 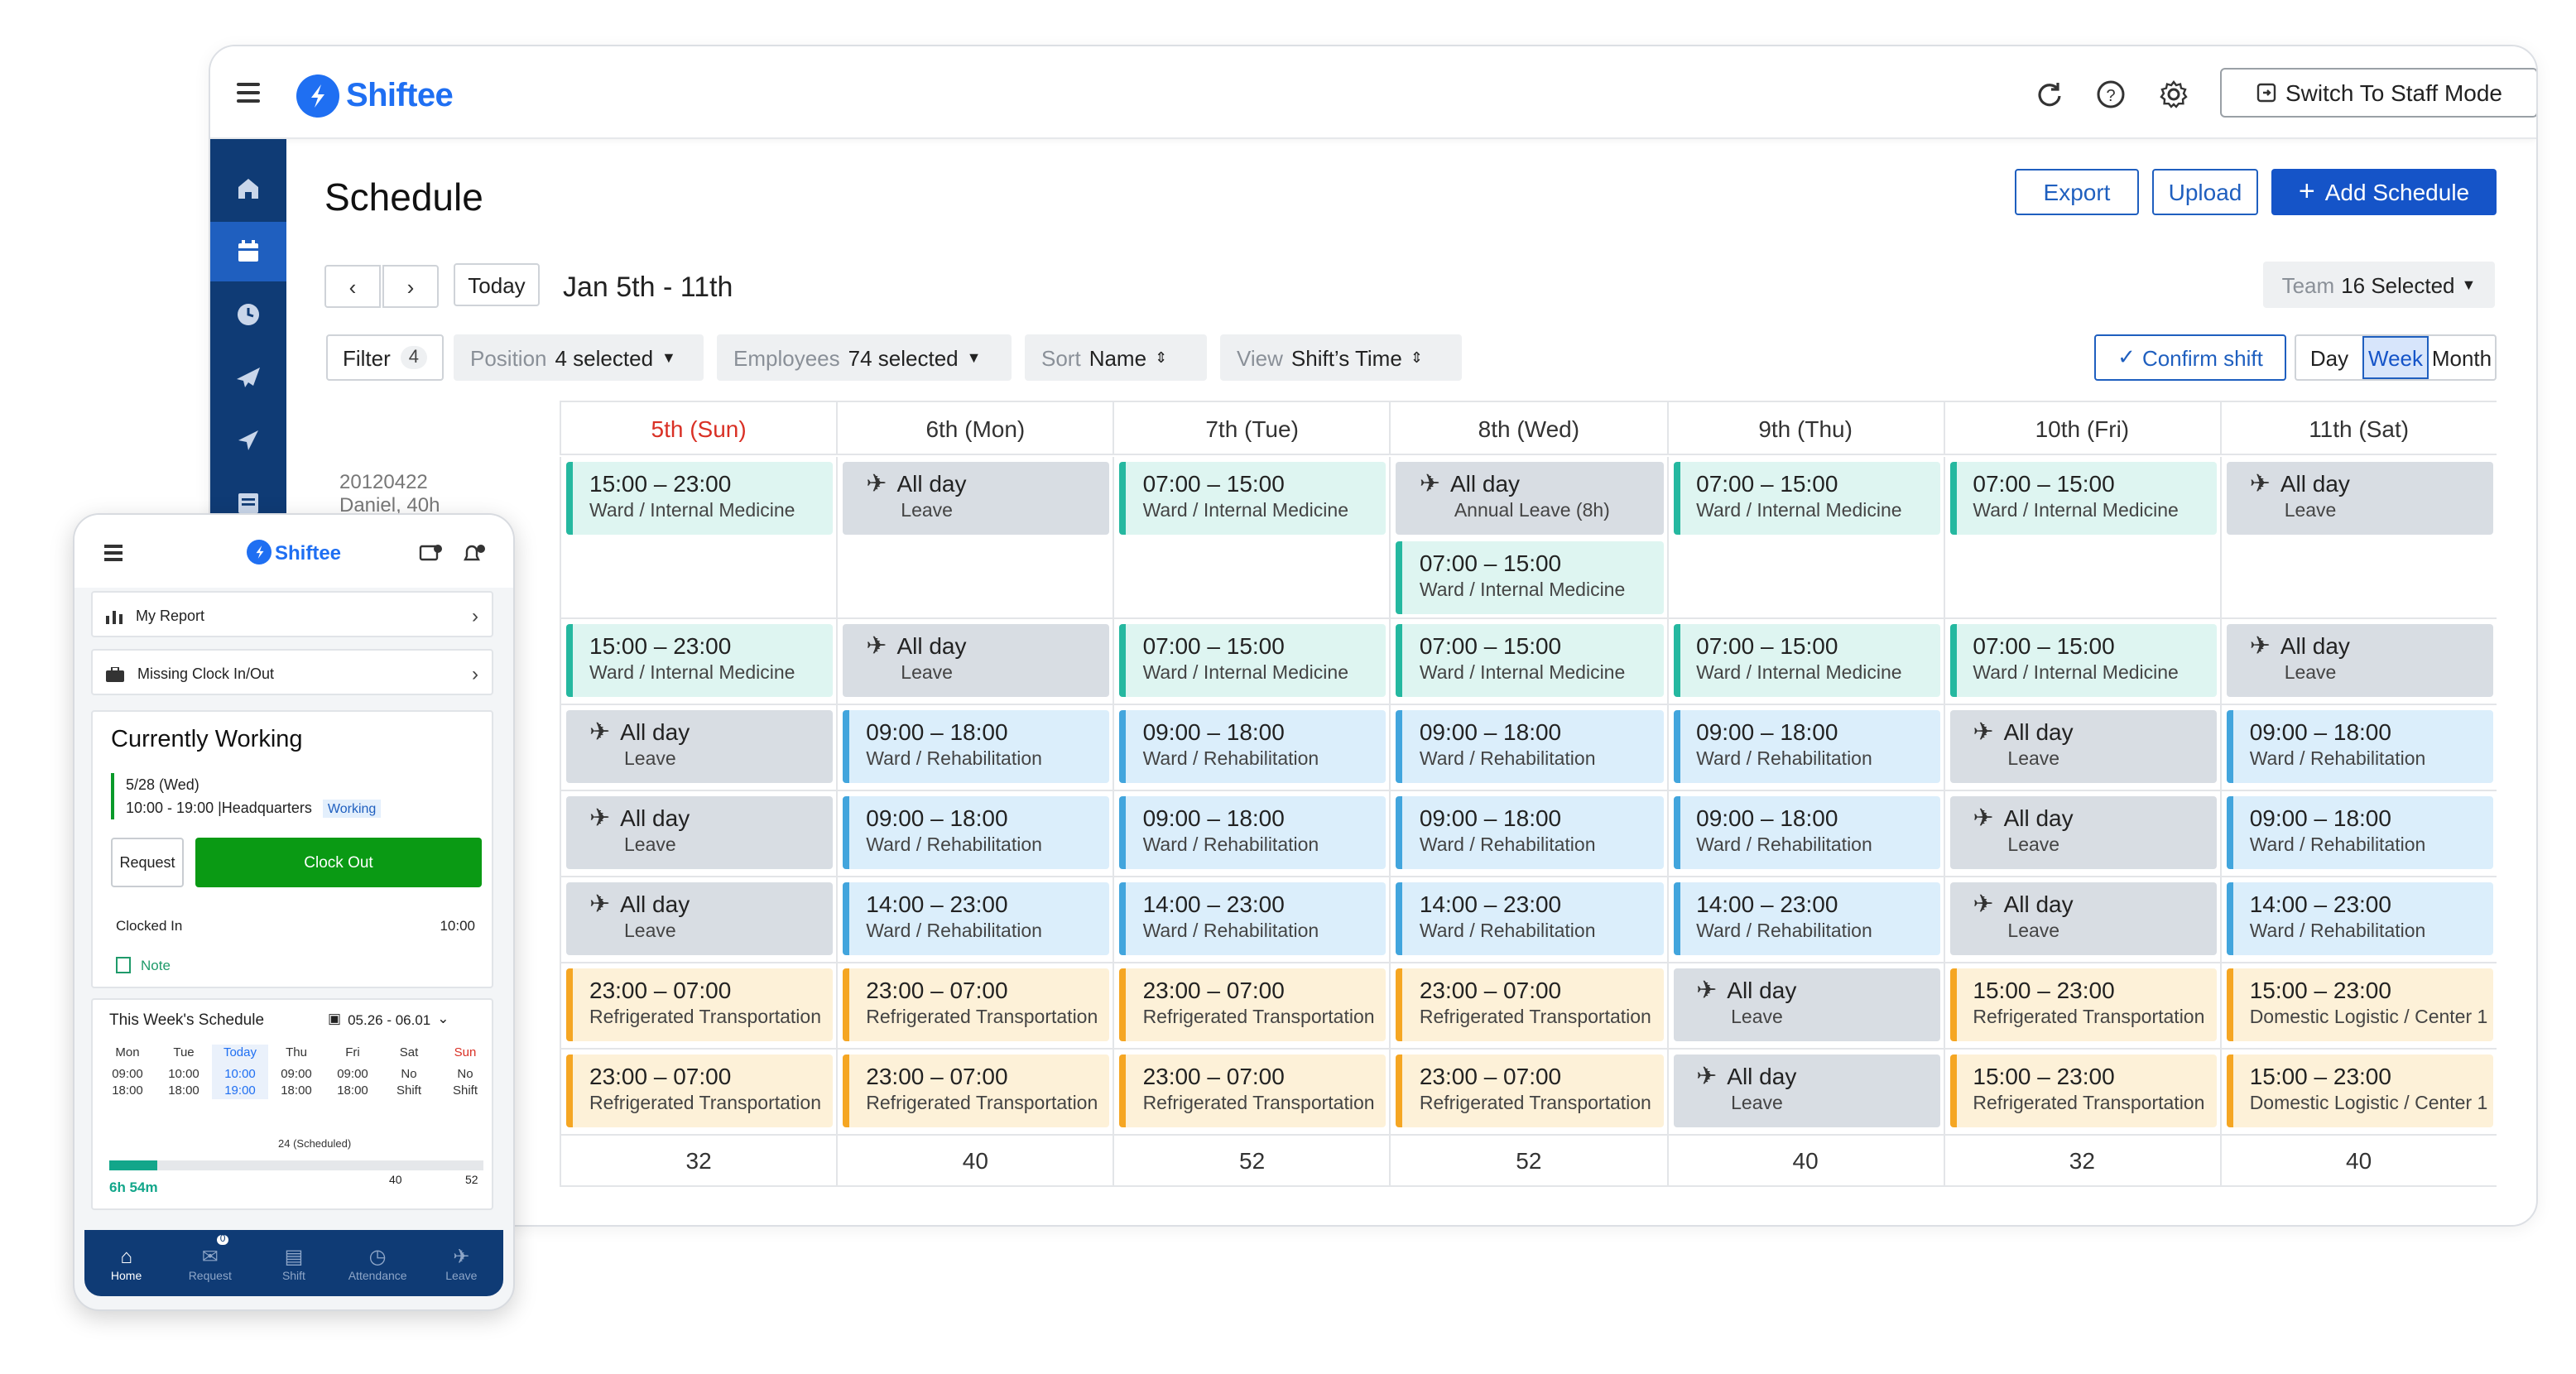 What do you see at coordinates (296, 1072) in the screenshot?
I see `week-day: Thu 09:00 18:00` at bounding box center [296, 1072].